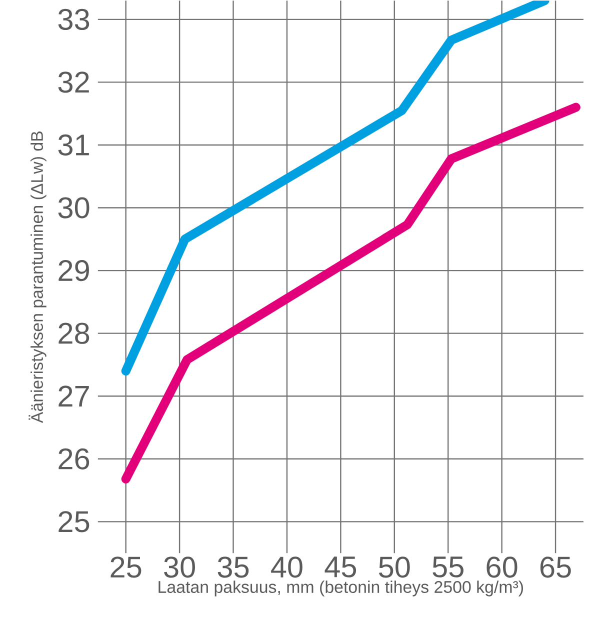  Describe the element at coordinates (73, 333) in the screenshot. I see `y-tick-label: 28` at that location.